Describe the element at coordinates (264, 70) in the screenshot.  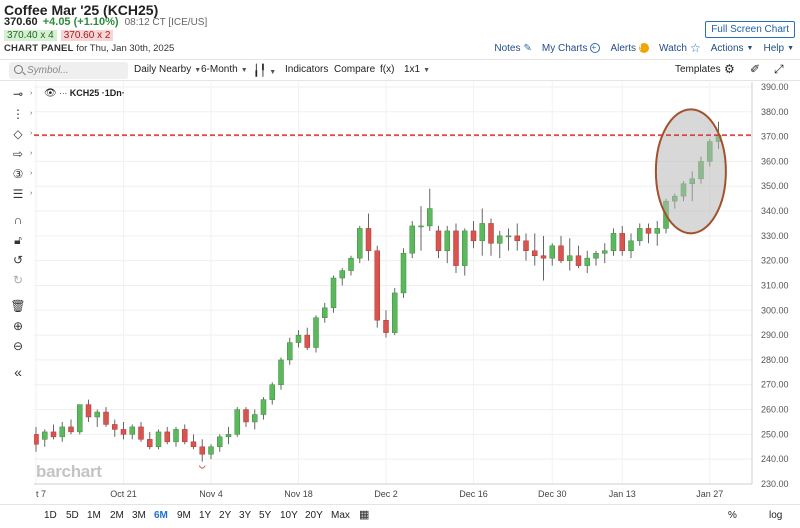
I see `chart-type-dropdown: ╽╿ ▼` at that location.